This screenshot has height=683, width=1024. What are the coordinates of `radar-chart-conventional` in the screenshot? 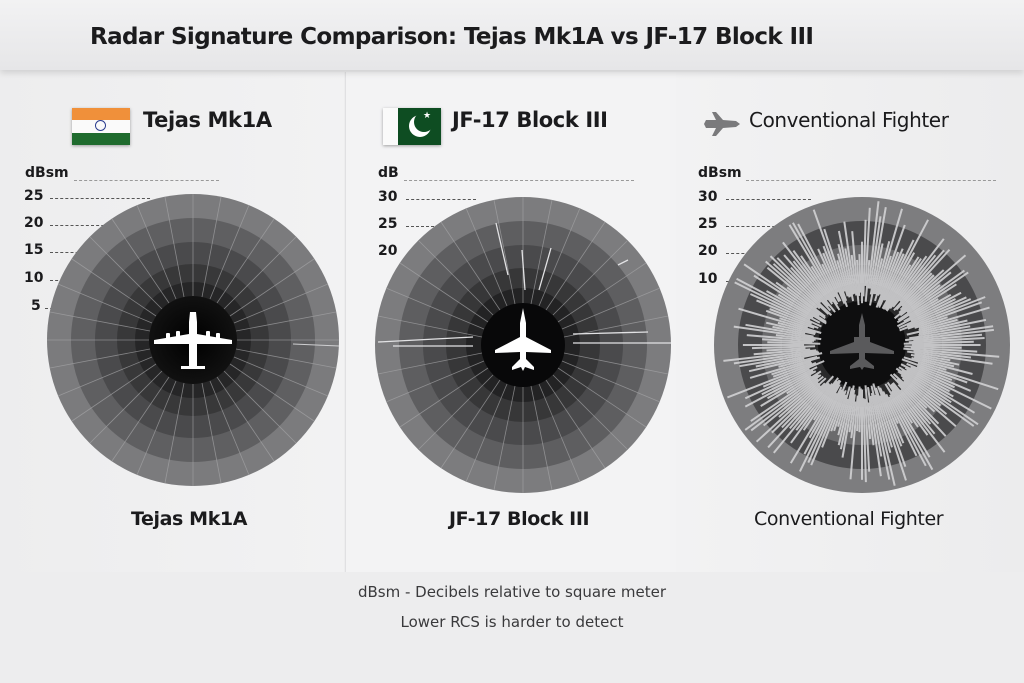 It's located at (862, 345).